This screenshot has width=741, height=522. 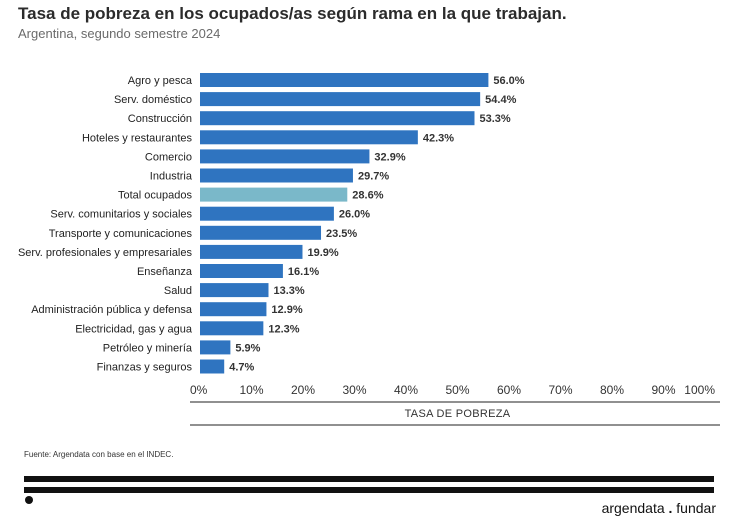 What do you see at coordinates (373, 177) in the screenshot?
I see `value-label: 29.7%` at bounding box center [373, 177].